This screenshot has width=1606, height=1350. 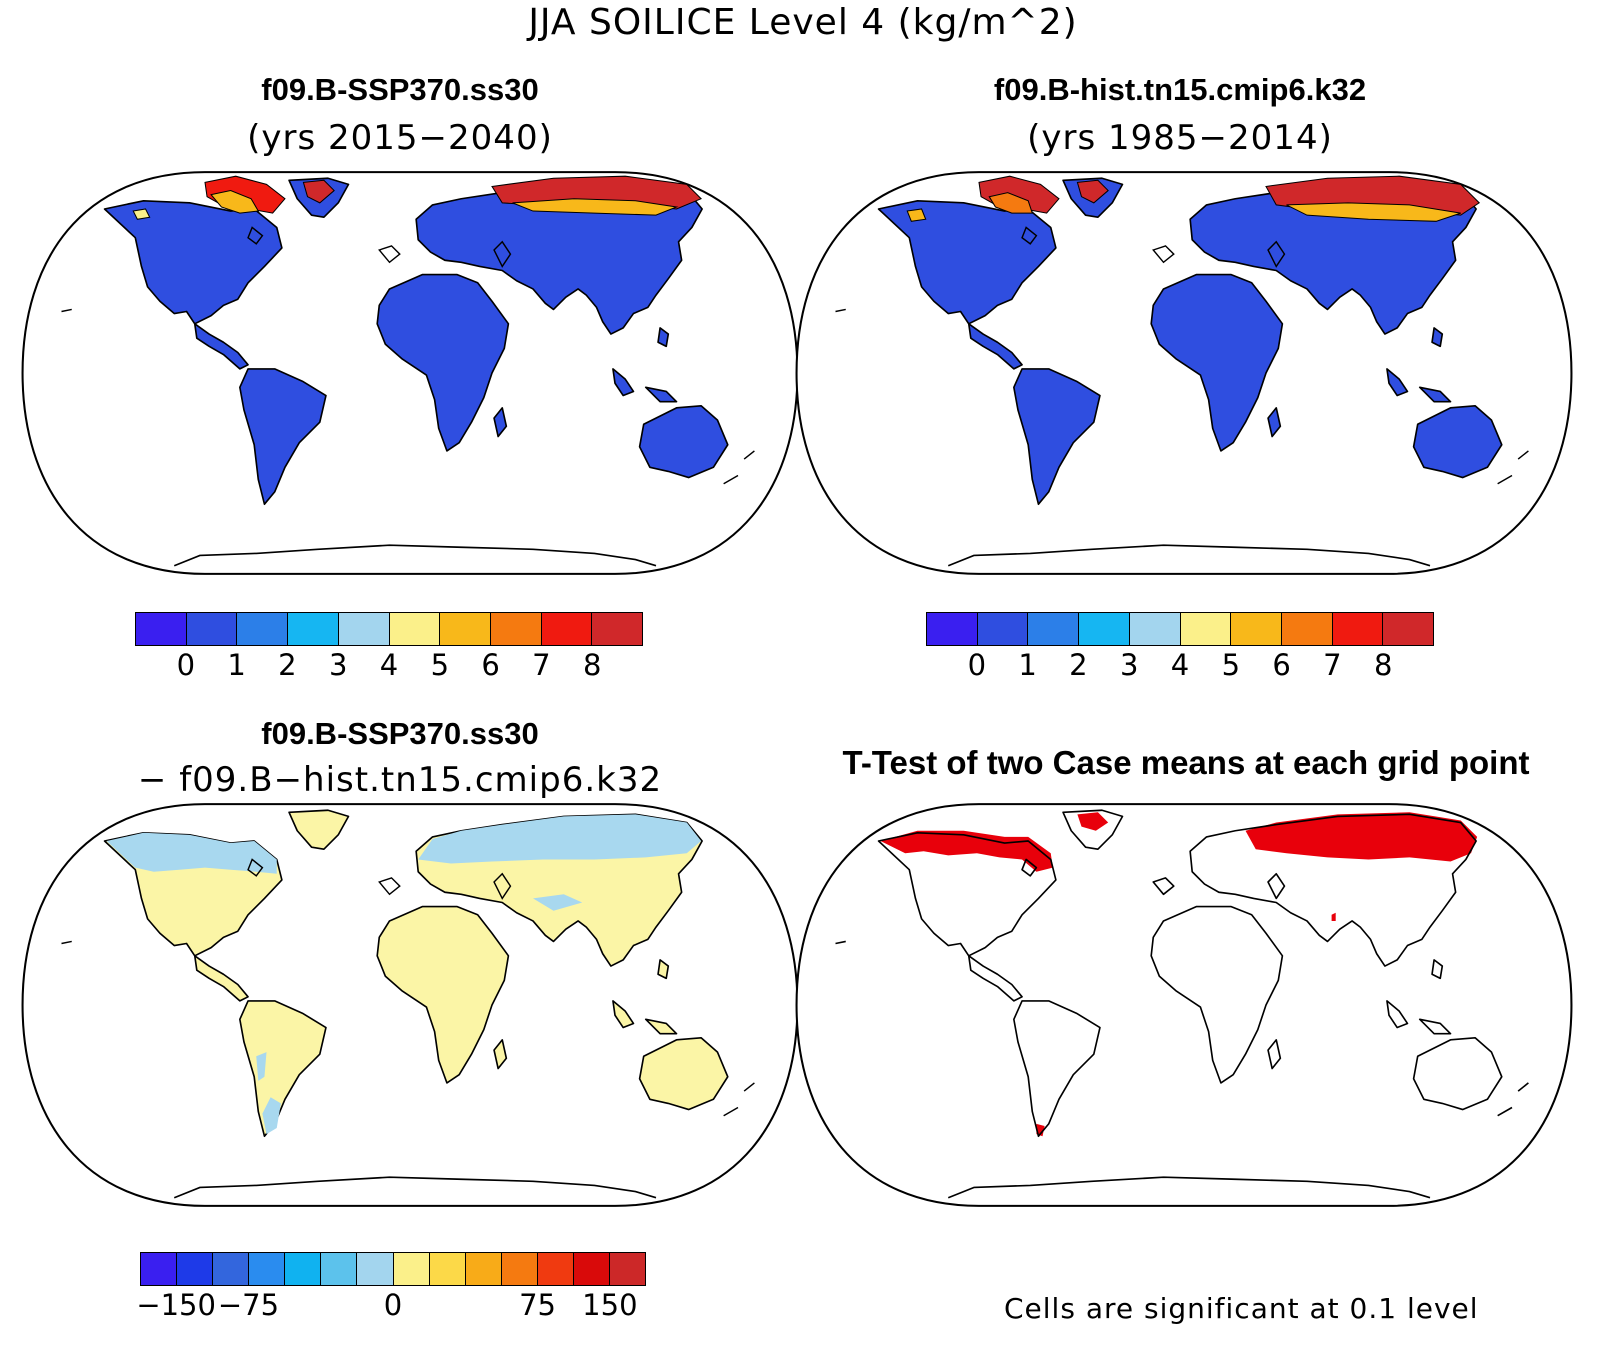 What do you see at coordinates (1180, 138) in the screenshot?
I see `panel2-subtitle: (yrs 1985−2014)` at bounding box center [1180, 138].